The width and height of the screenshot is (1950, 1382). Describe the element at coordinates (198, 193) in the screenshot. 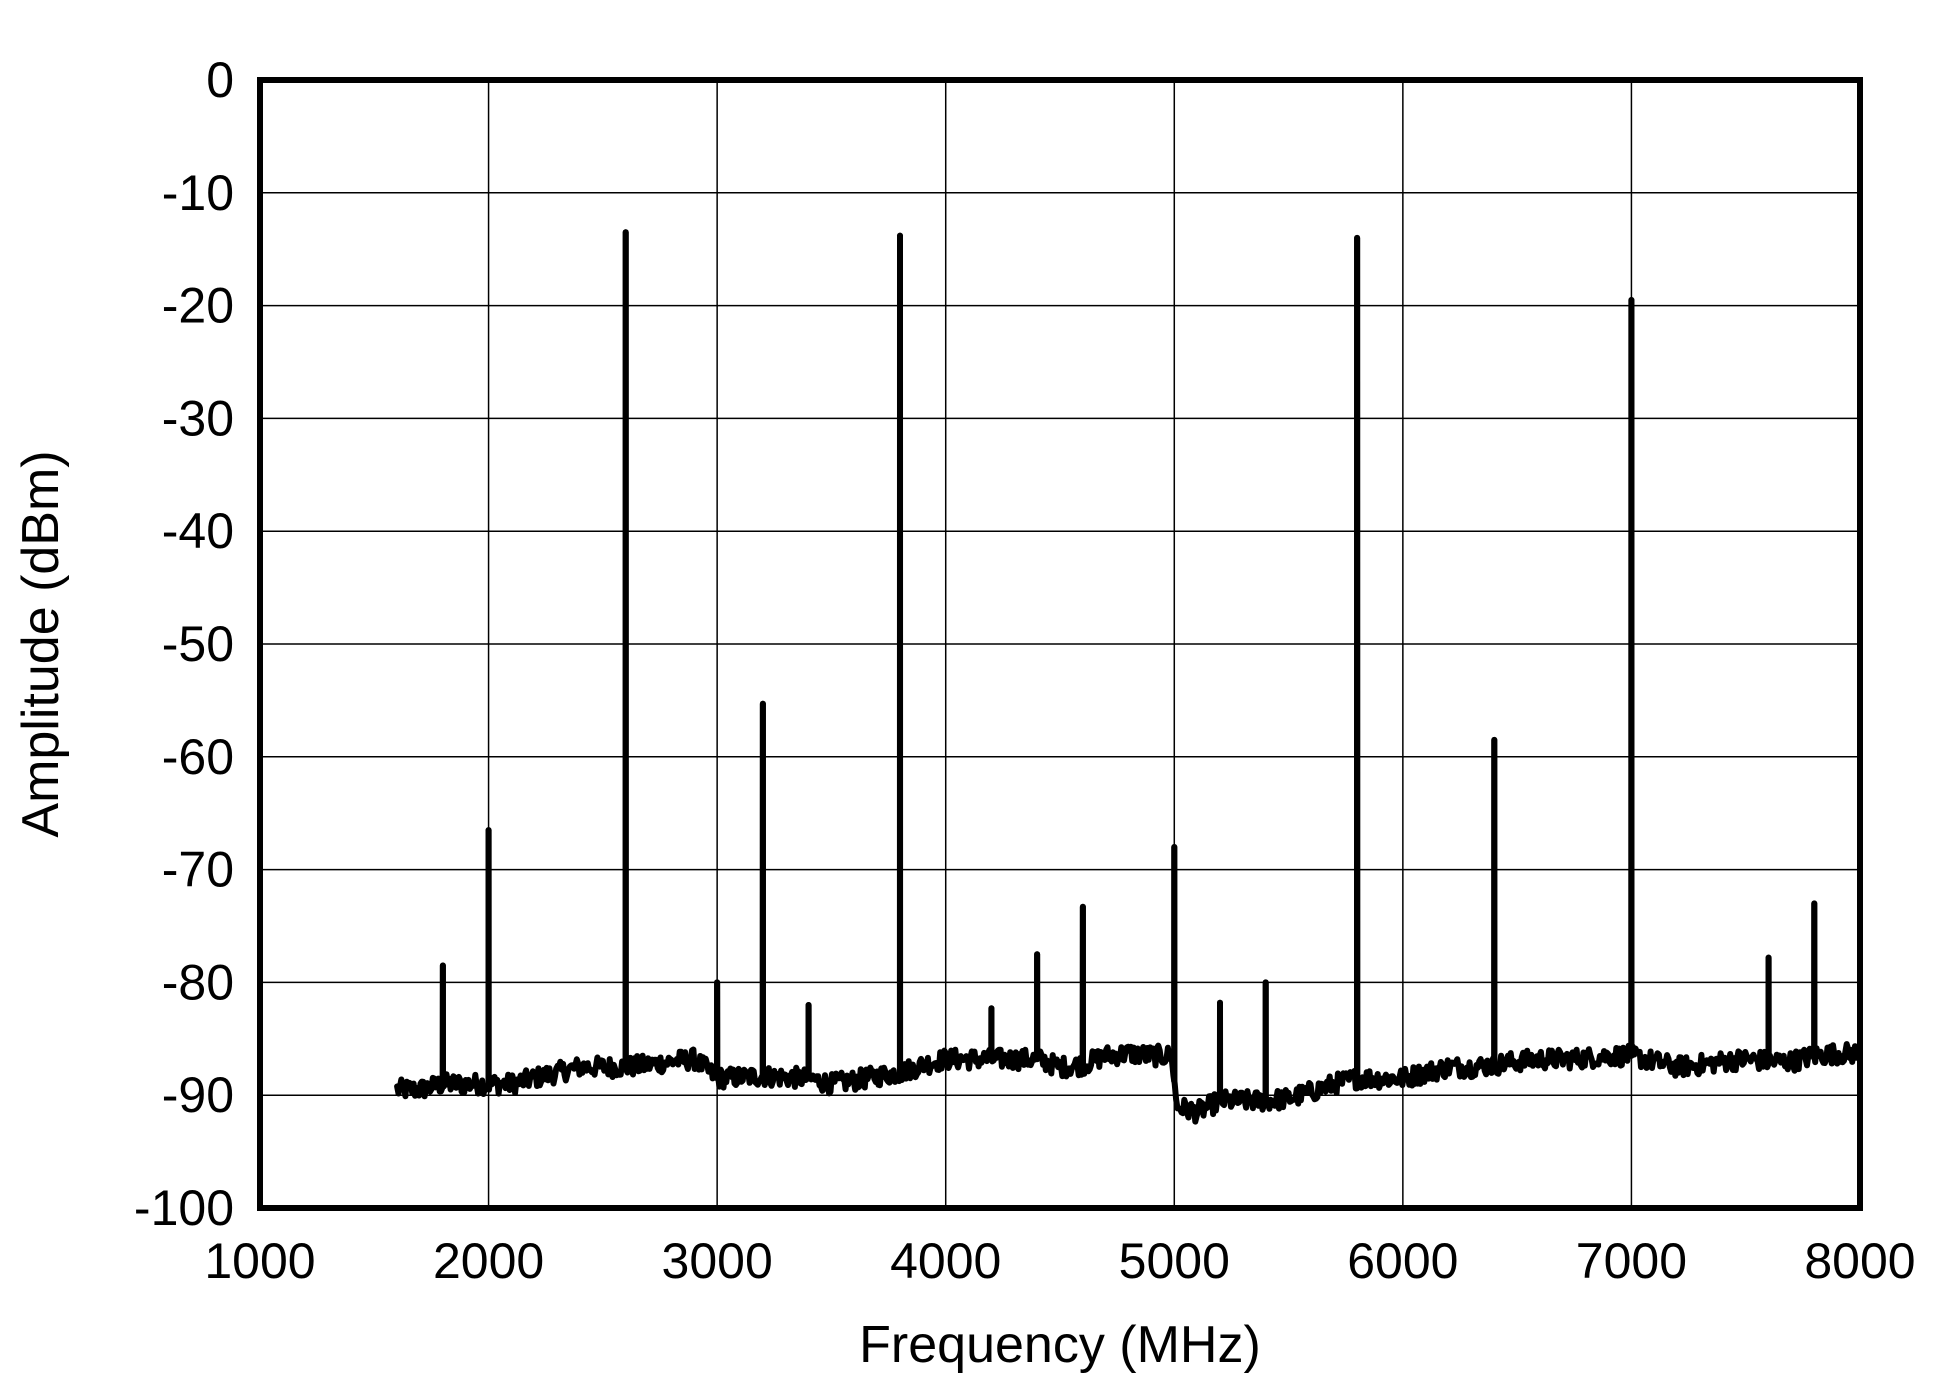

I see `y-tick-label-1: -10` at that location.